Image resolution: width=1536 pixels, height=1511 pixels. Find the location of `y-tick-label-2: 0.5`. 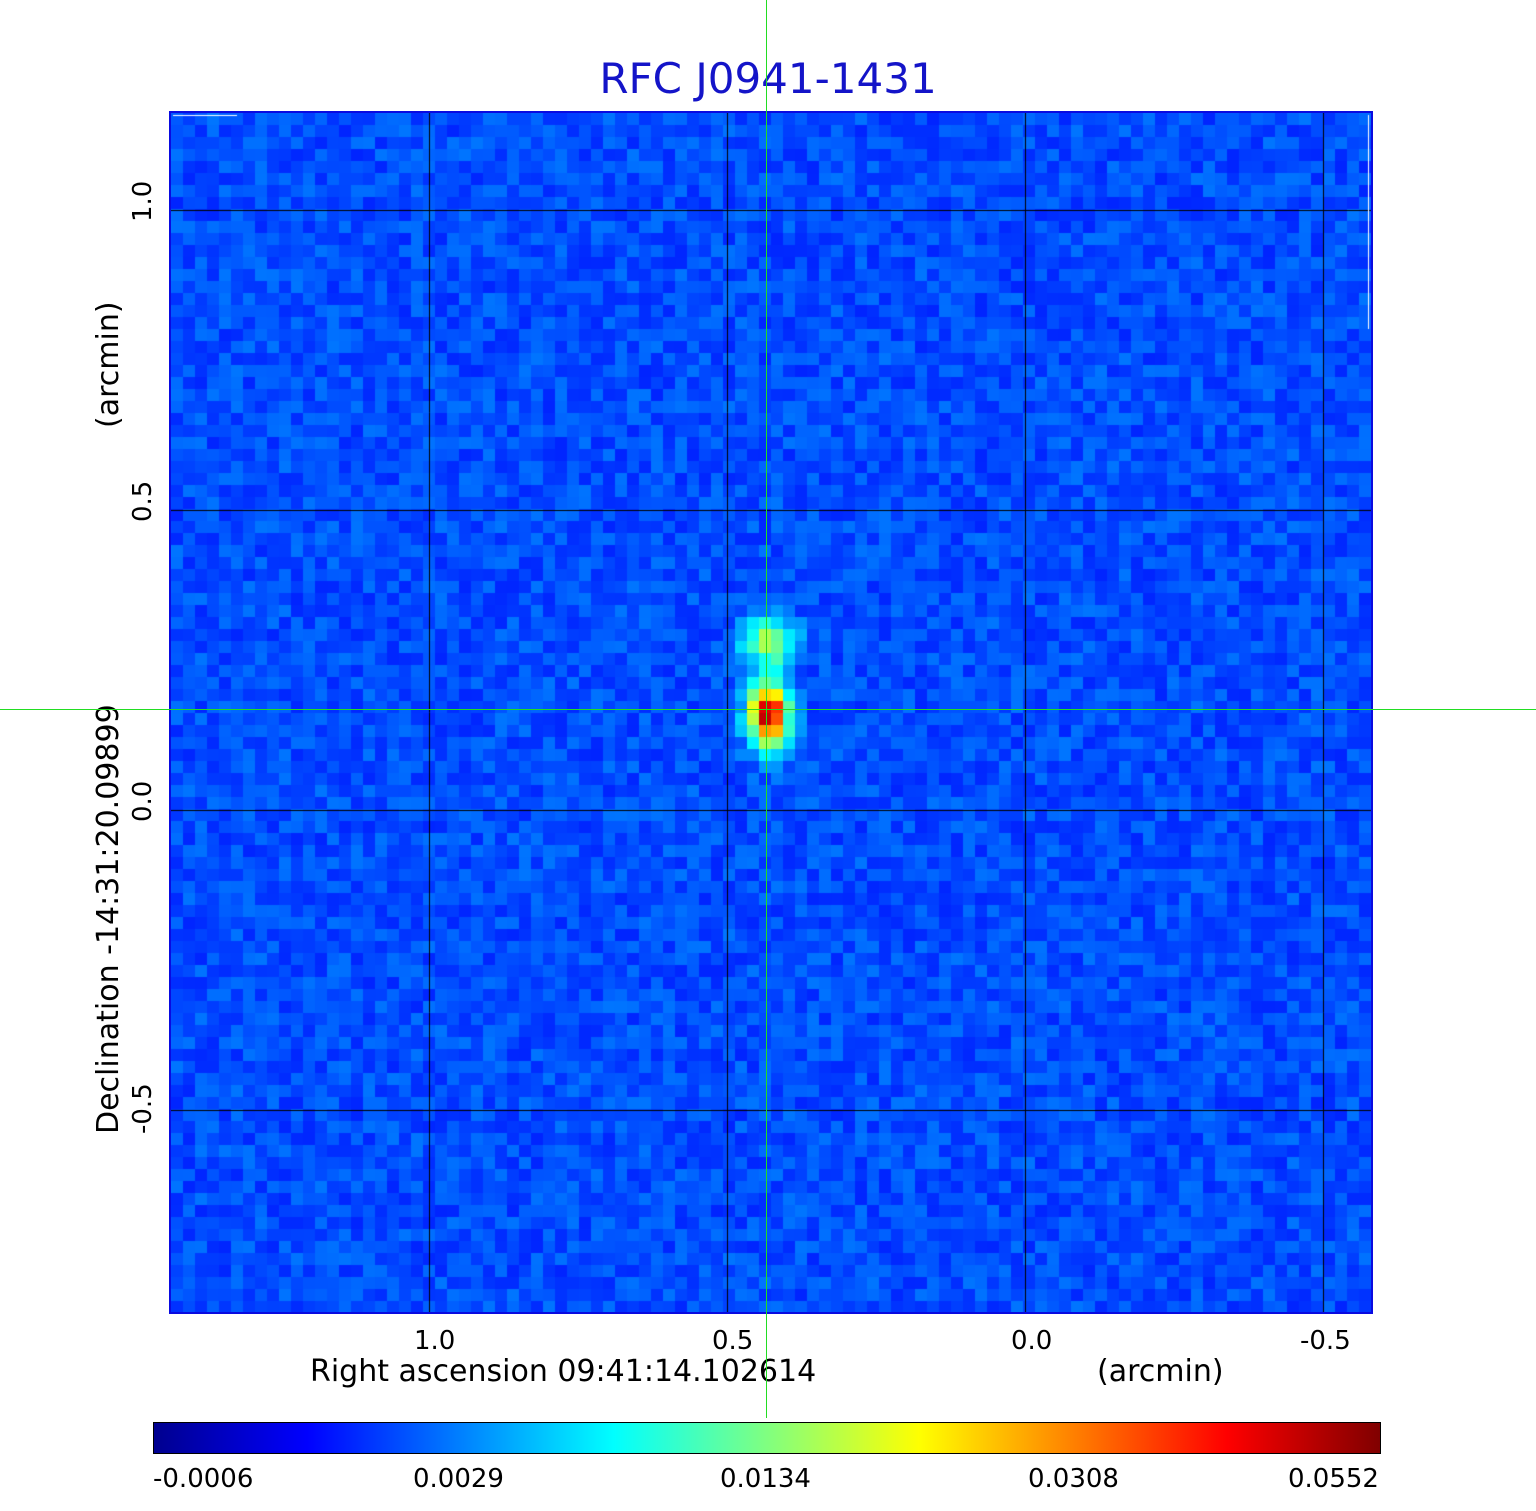

y-tick-label-2: 0.5 is located at coordinates (143, 501).